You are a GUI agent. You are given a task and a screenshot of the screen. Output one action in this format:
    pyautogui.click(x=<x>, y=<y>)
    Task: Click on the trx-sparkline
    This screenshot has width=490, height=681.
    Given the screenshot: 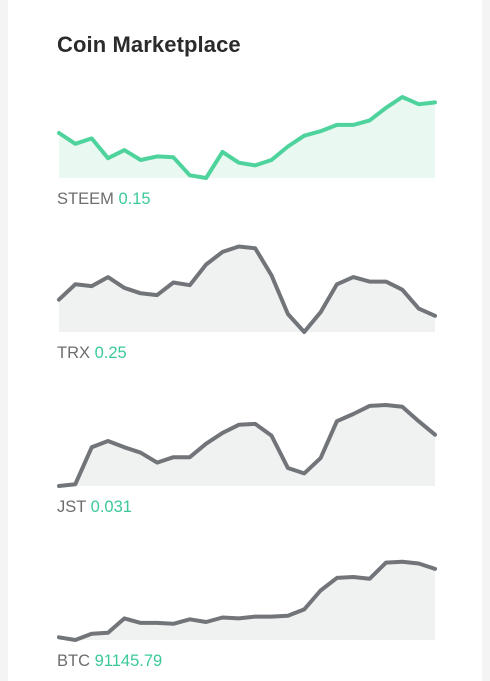 What is the action you would take?
    pyautogui.click(x=247, y=289)
    